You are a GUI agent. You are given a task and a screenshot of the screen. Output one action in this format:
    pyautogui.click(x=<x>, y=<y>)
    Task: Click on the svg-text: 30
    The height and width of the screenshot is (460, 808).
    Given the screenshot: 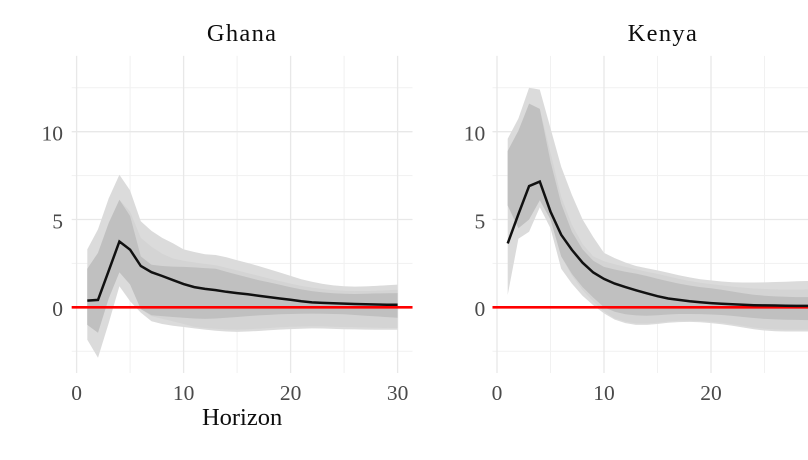 What is the action you would take?
    pyautogui.click(x=398, y=393)
    